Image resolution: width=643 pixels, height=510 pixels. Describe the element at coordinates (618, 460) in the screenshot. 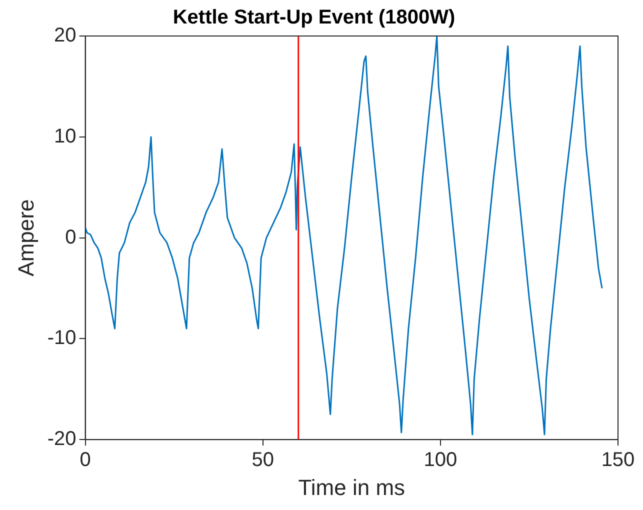

I see `x-tick-label: 150` at that location.